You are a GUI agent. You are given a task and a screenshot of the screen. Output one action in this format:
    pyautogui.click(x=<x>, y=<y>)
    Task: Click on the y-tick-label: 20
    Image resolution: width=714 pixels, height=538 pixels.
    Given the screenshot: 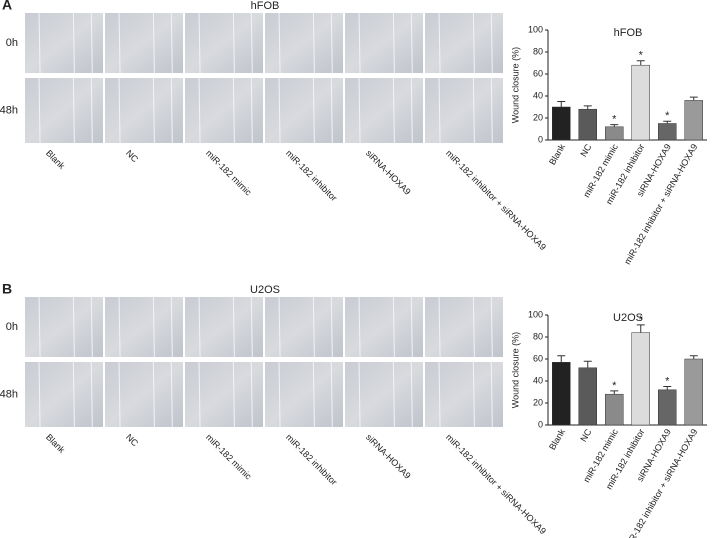 What is the action you would take?
    pyautogui.click(x=538, y=402)
    